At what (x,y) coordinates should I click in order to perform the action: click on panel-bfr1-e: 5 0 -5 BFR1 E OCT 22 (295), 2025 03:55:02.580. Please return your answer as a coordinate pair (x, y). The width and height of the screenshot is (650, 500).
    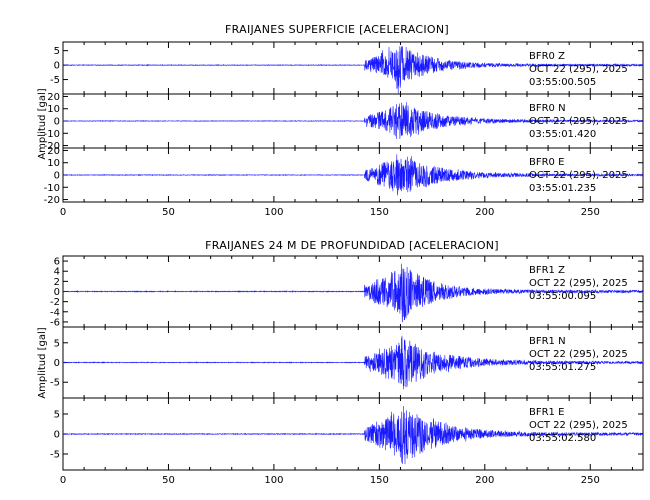
    Looking at the image, I should click on (347, 434).